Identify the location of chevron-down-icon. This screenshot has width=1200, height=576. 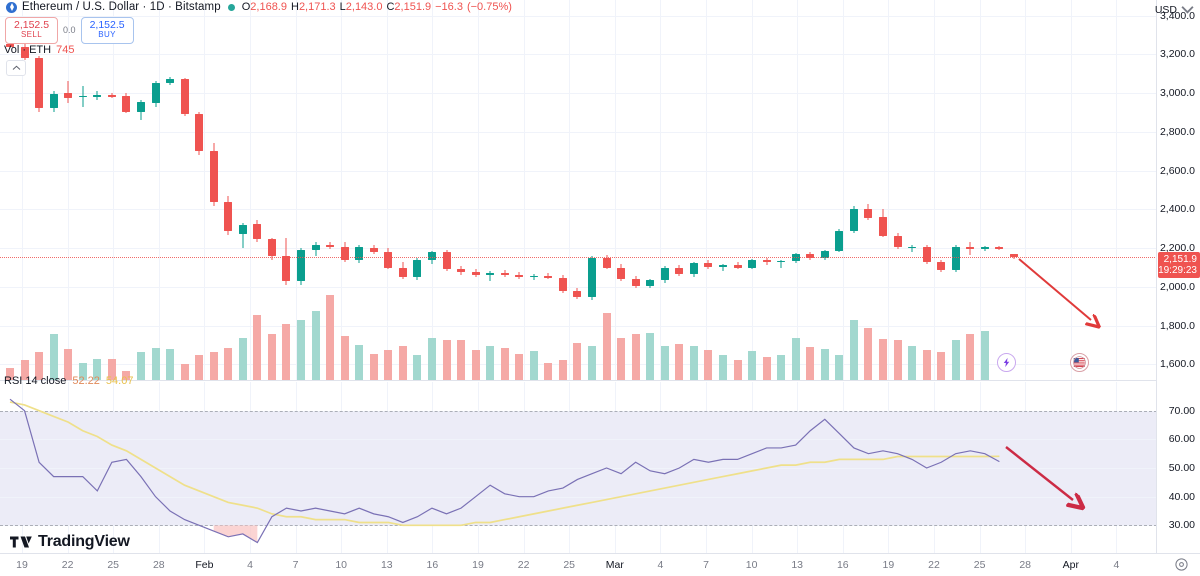
(1187, 9).